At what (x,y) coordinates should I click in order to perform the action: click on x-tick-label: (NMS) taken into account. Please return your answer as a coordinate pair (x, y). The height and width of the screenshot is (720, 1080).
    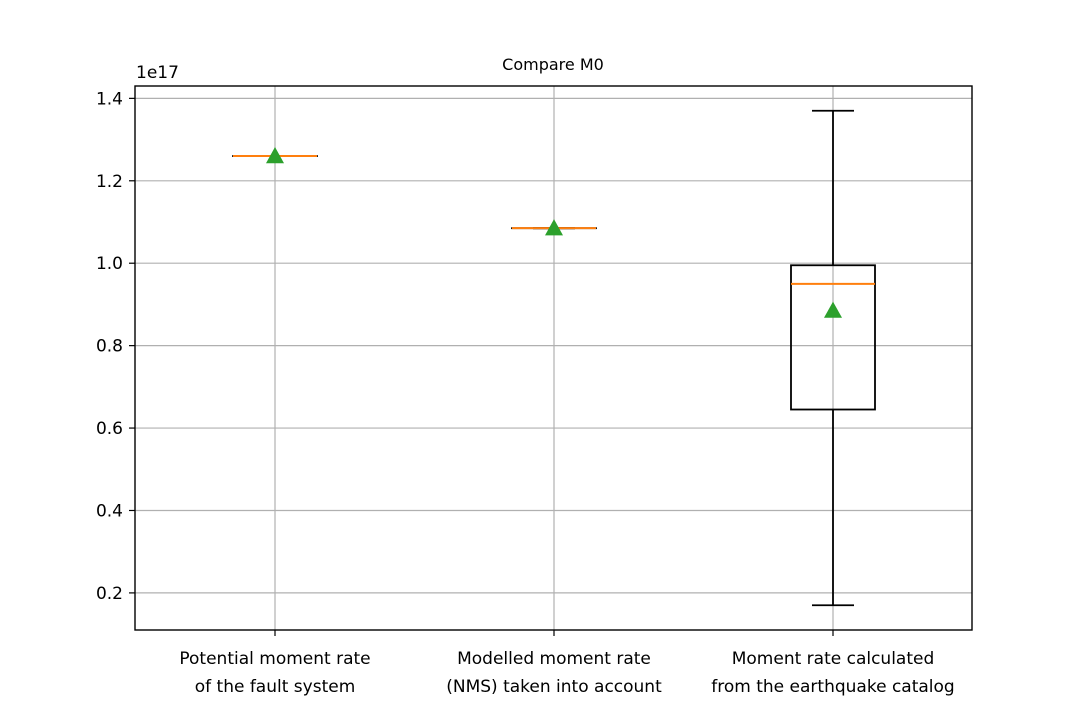
    Looking at the image, I should click on (554, 687).